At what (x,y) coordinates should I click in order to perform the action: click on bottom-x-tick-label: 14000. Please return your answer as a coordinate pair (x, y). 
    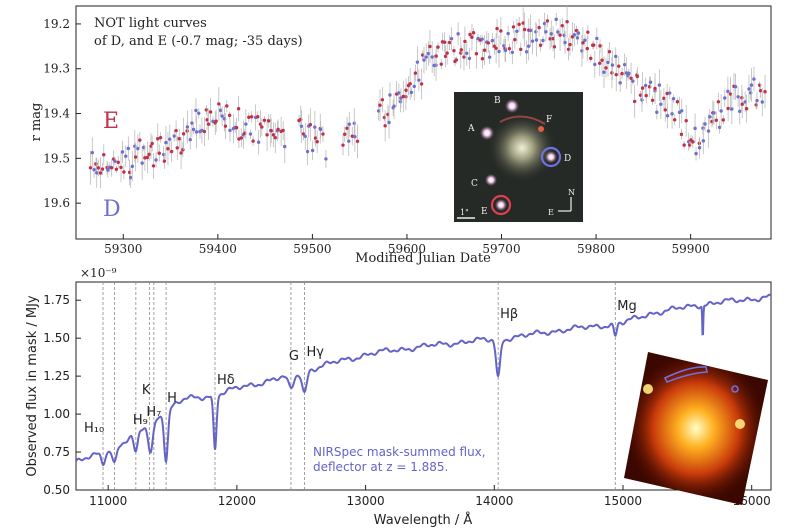
    Looking at the image, I should click on (494, 501).